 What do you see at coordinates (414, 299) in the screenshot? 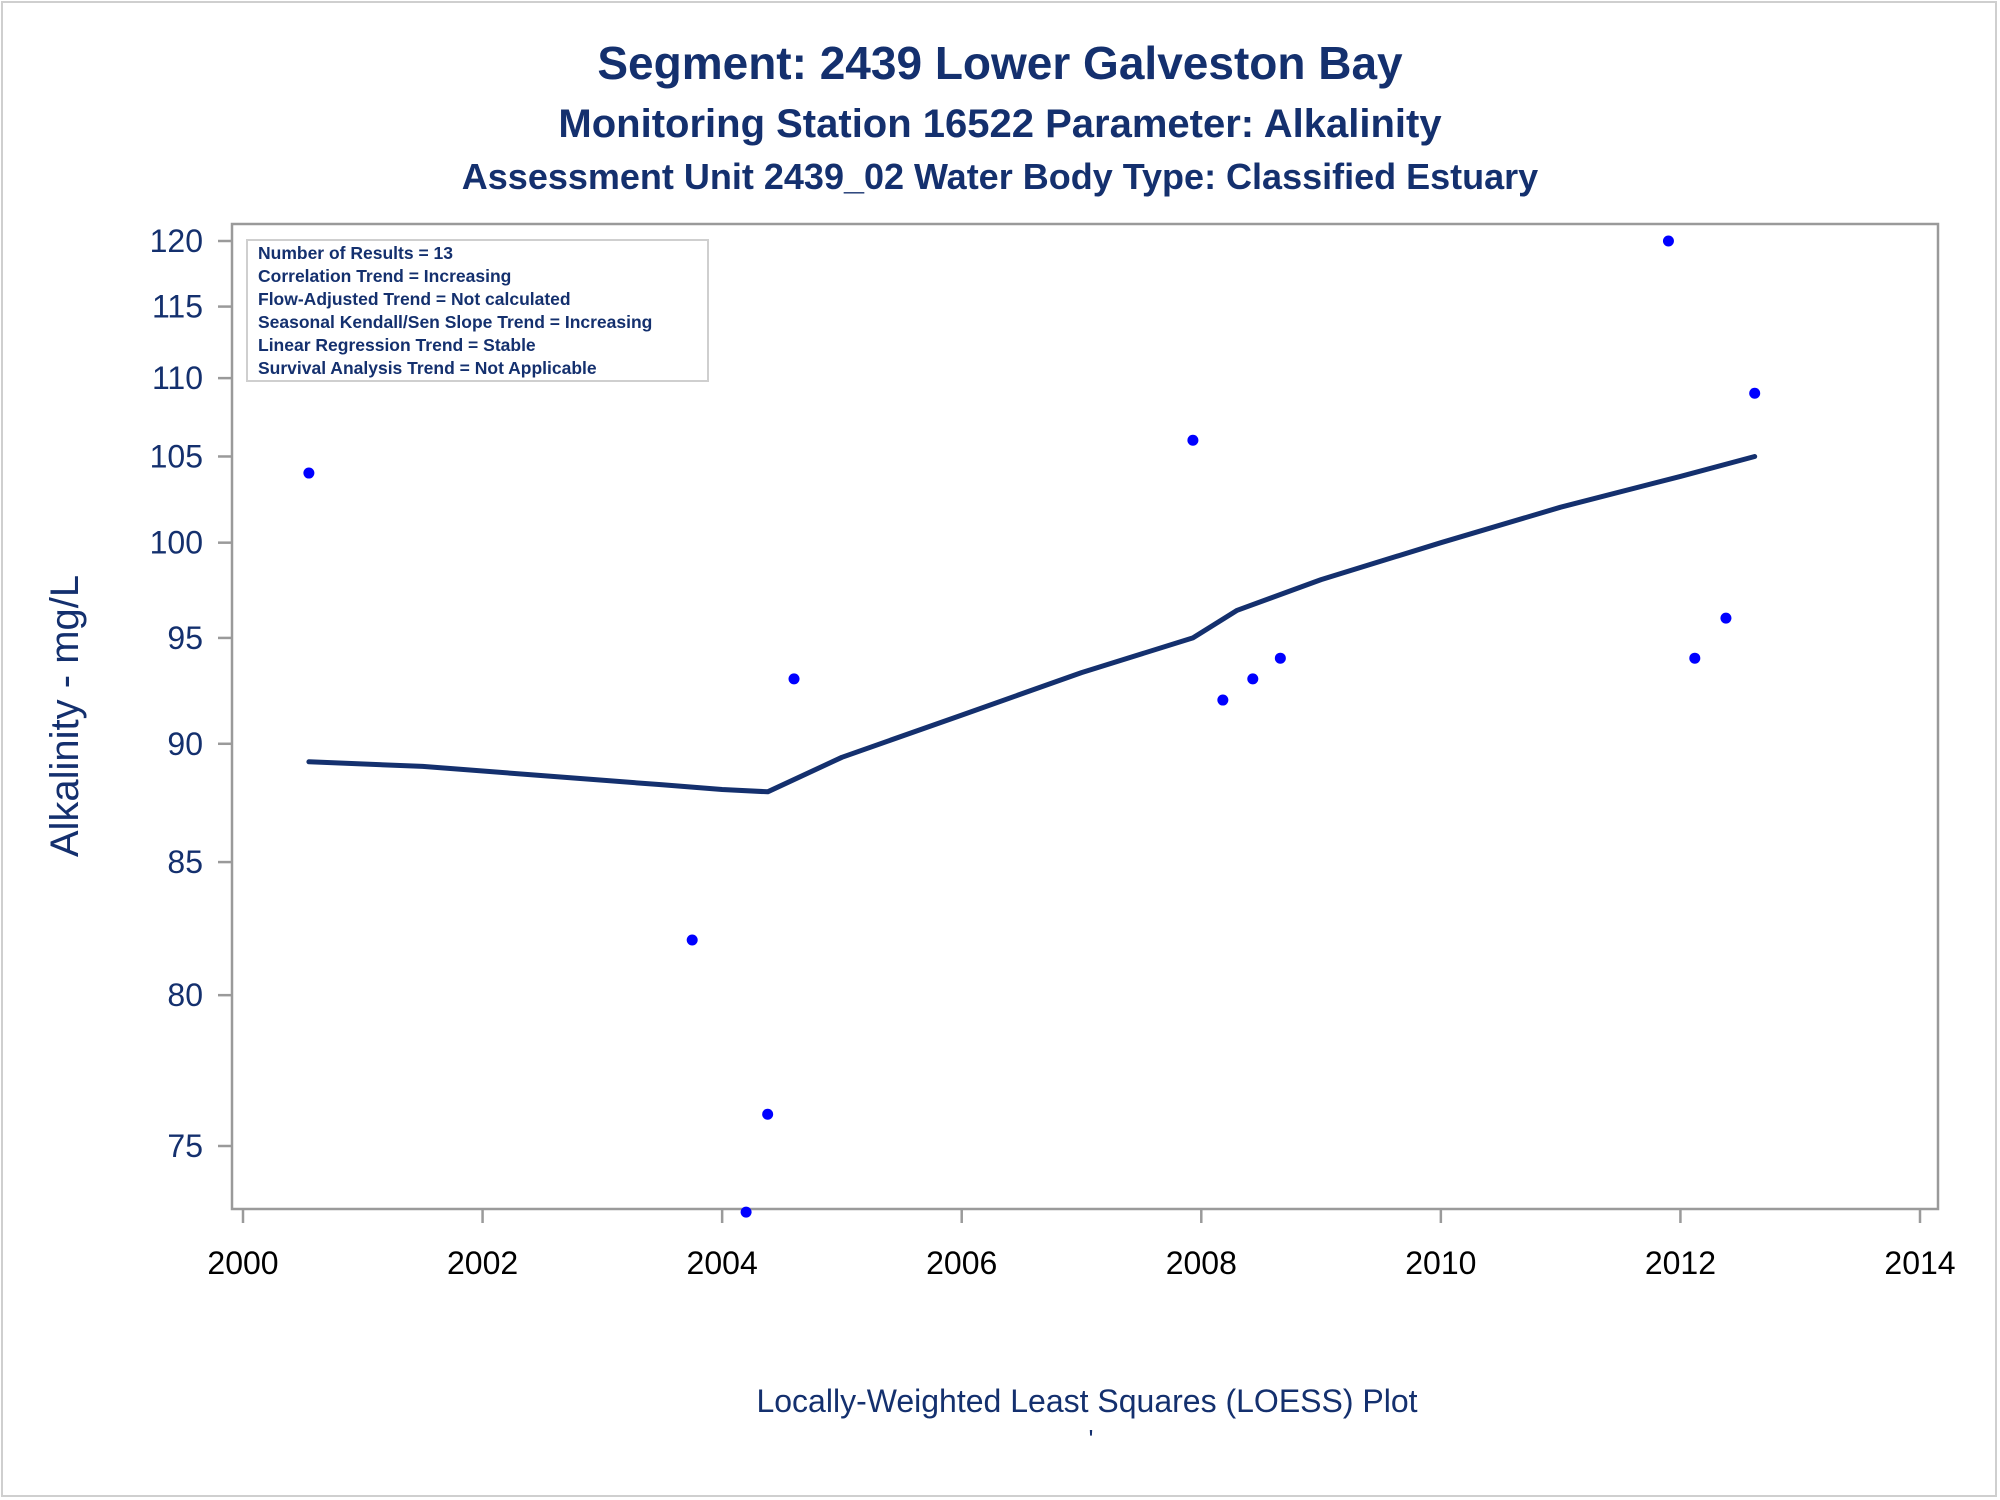
I see `stats-line-3: Flow-Adjusted Trend = Not calculated` at bounding box center [414, 299].